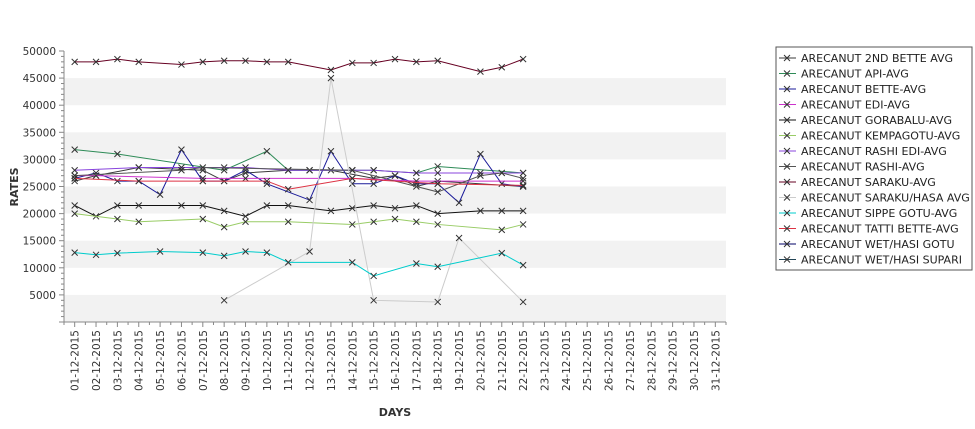 The width and height of the screenshot is (975, 429). Describe the element at coordinates (695, 360) in the screenshot. I see `x-tick-label: 30-12-2015` at that location.